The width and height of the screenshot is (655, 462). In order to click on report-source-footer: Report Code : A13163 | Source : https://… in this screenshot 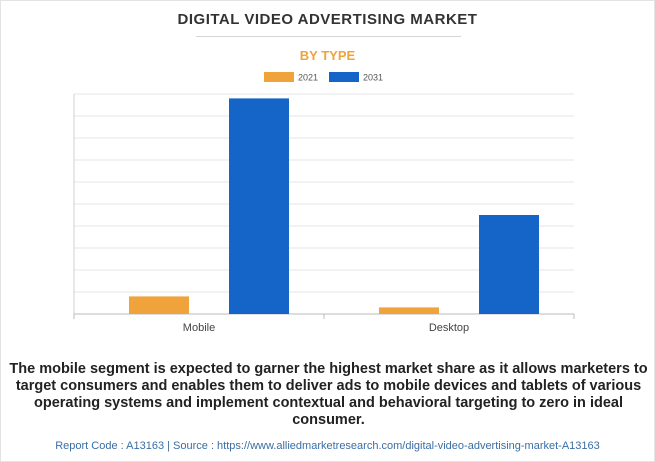, I will do `click(327, 446)`.